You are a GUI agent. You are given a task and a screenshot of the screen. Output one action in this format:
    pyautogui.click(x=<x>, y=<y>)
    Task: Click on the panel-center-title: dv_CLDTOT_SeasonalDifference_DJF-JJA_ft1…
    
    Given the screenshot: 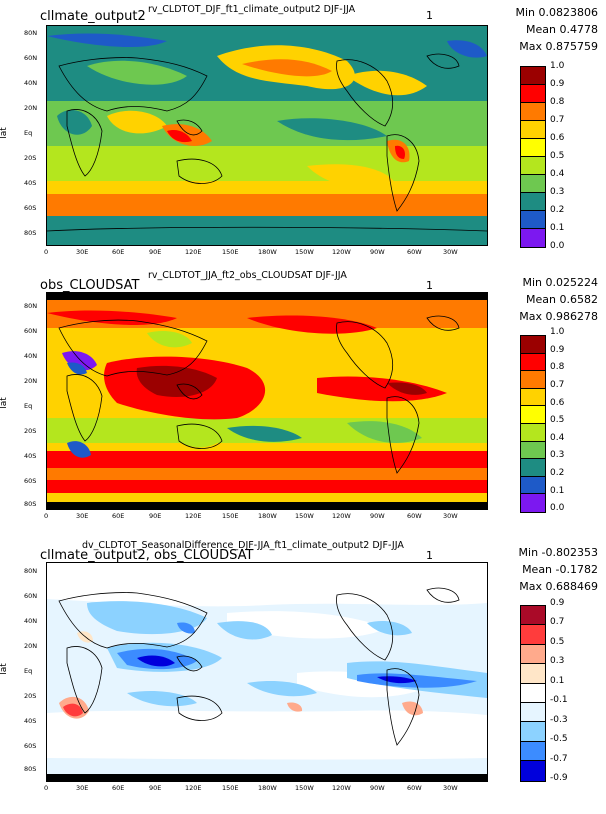 What is the action you would take?
    pyautogui.click(x=243, y=545)
    